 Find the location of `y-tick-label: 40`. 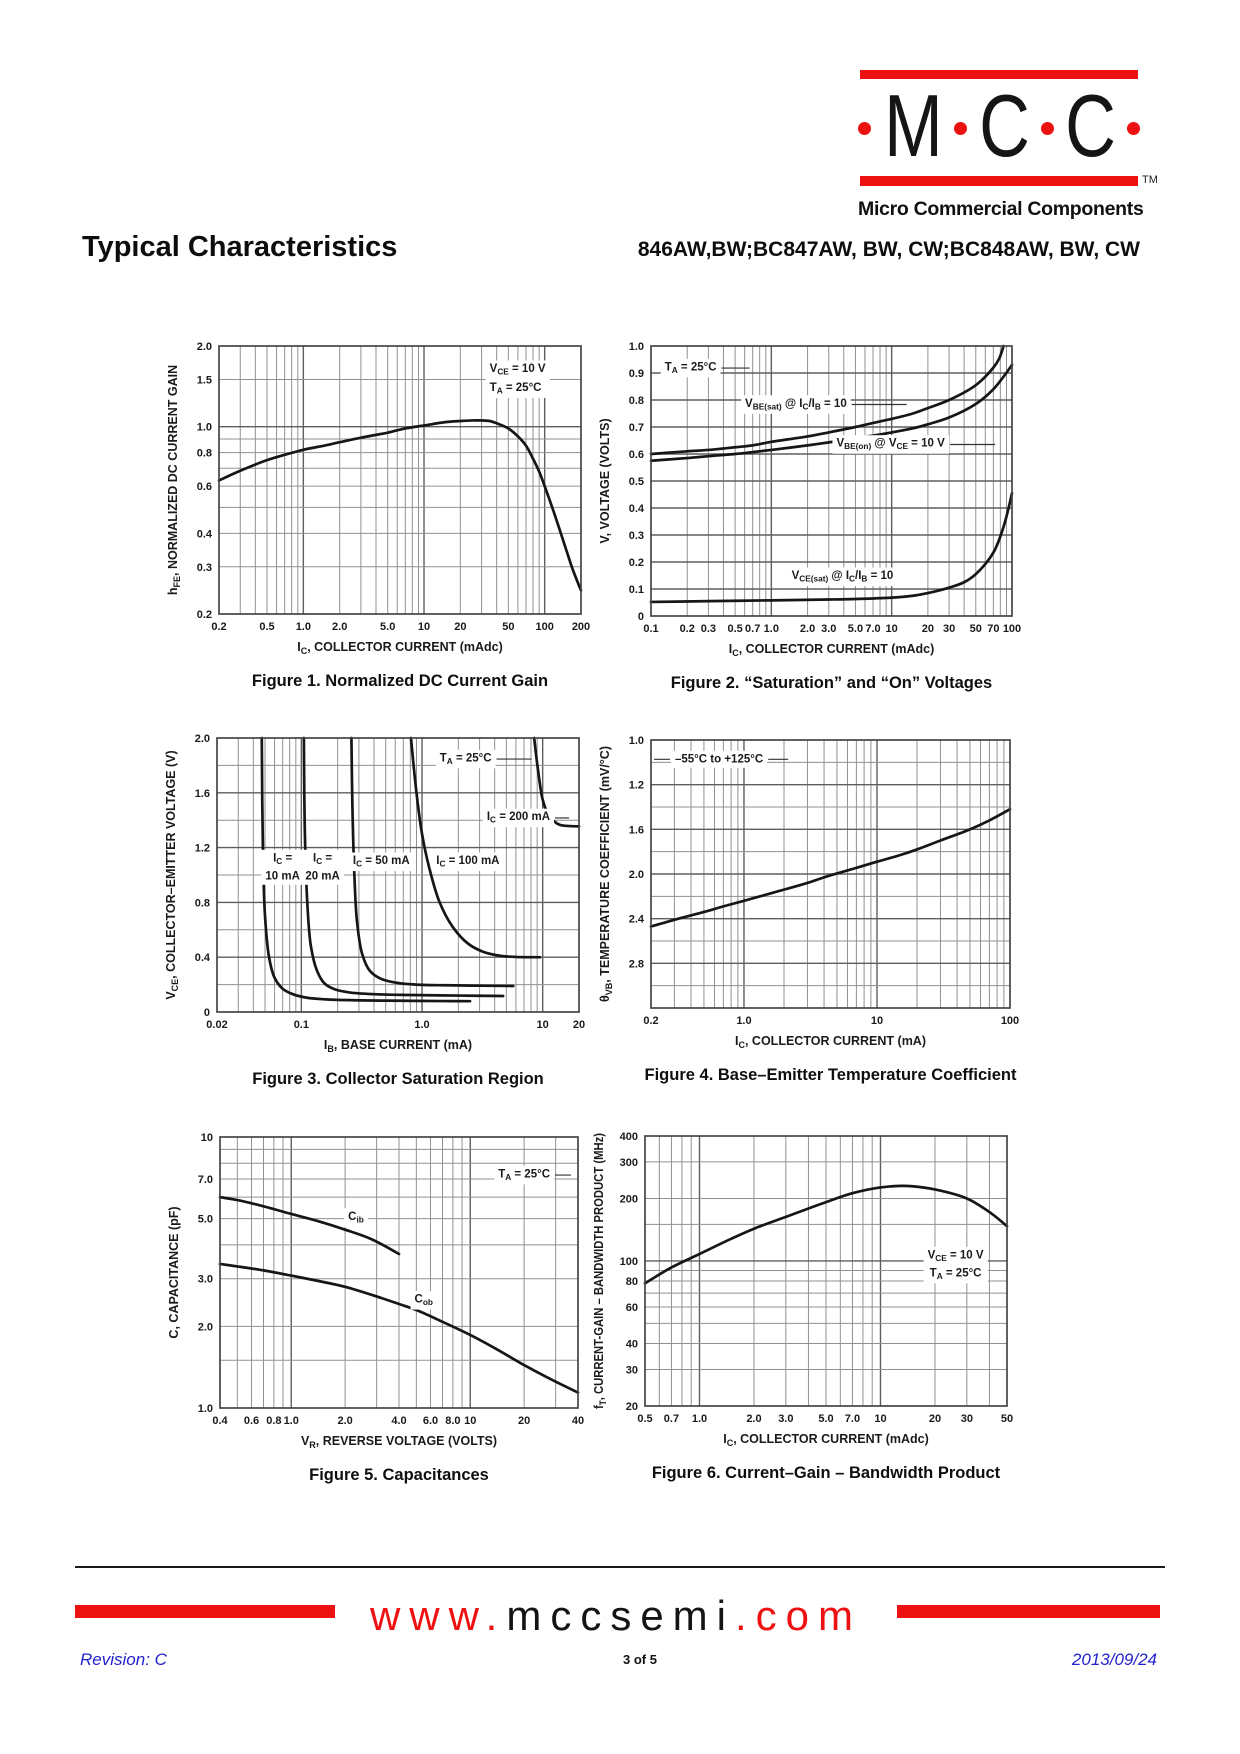

y-tick-label: 40 is located at coordinates (632, 1345).